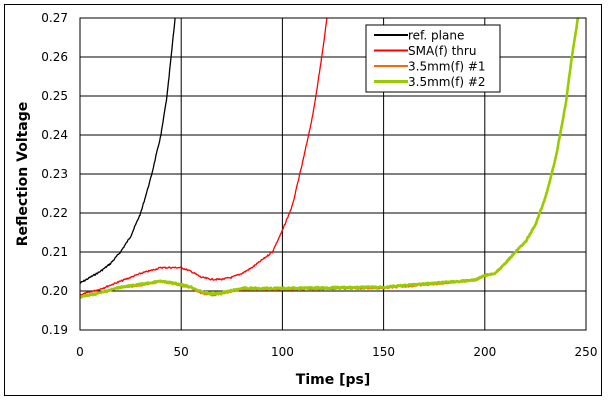 The height and width of the screenshot is (400, 608). What do you see at coordinates (447, 82) in the screenshot?
I see `legend-label: 3.5mm(f) #2` at bounding box center [447, 82].